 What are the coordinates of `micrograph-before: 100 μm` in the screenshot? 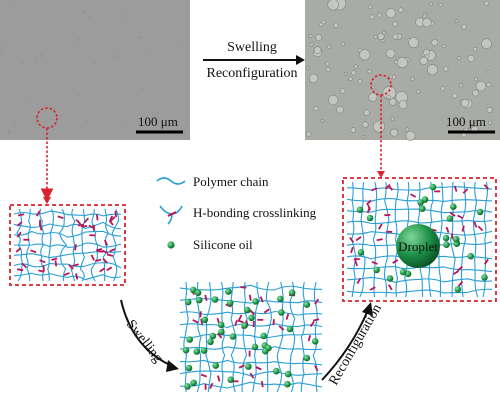 It's located at (95, 70).